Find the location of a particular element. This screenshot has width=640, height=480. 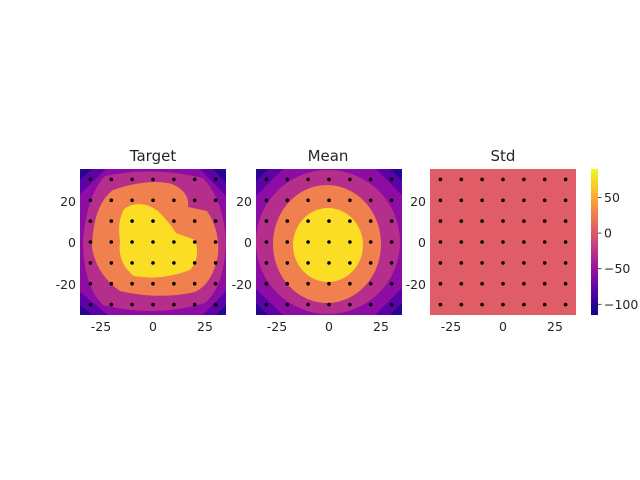

colorbar-tick-label: 50 is located at coordinates (612, 197).